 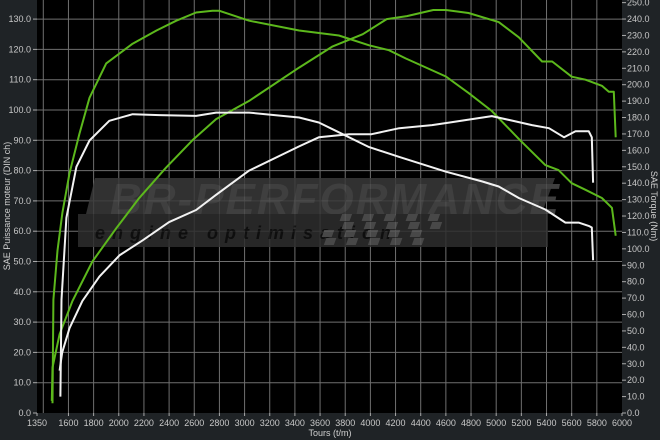 I want to click on x-tick-label: 3000, so click(x=245, y=423).